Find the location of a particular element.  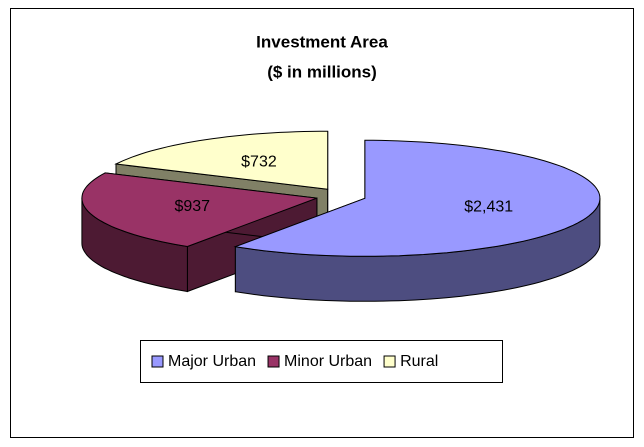

slice is located at coordinates (199, 232).